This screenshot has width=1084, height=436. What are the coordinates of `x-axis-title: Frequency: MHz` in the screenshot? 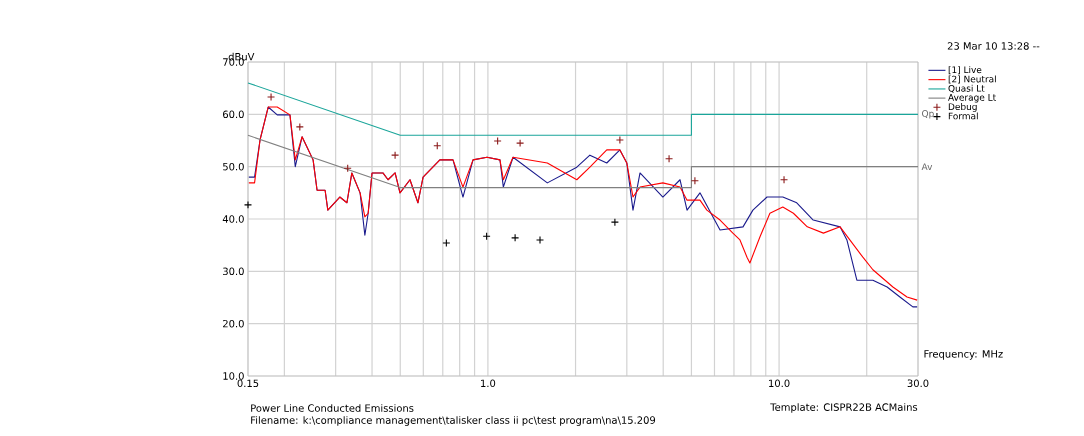 It's located at (963, 355).